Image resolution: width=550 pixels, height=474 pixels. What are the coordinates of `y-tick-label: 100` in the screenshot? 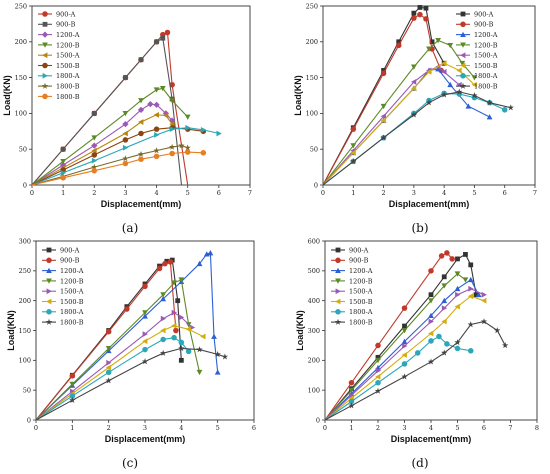 It's located at (312, 114).